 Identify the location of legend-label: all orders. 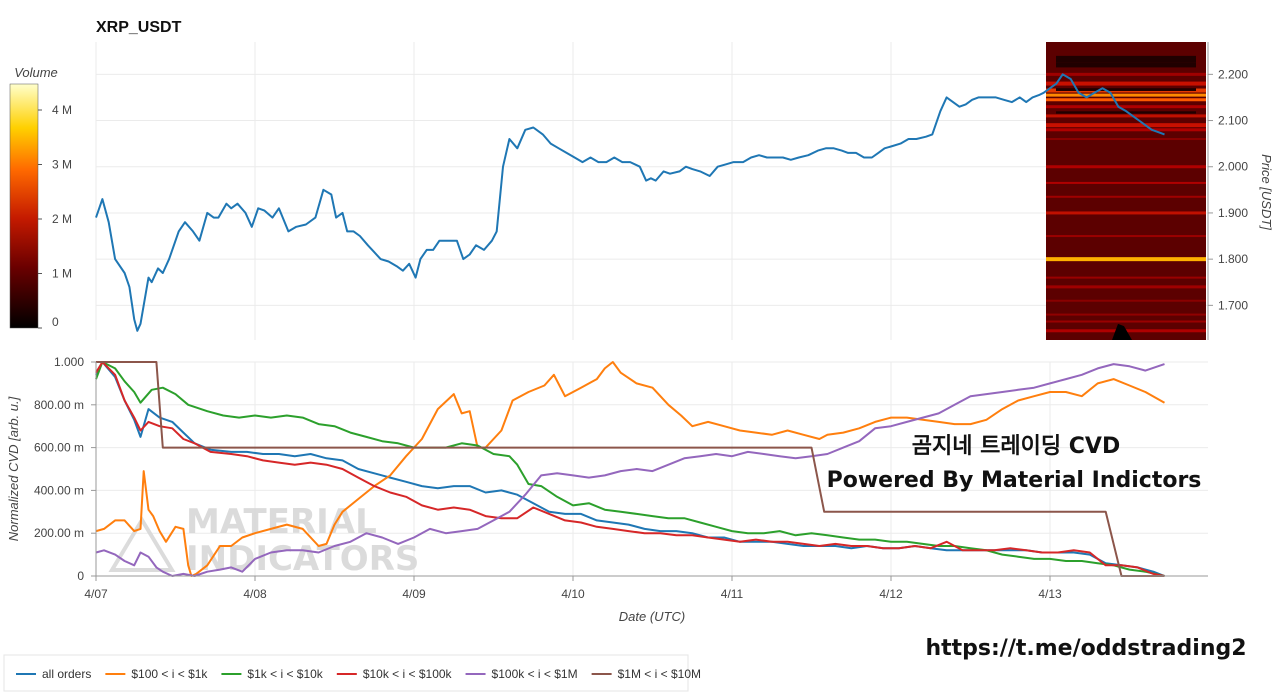
(66, 674).